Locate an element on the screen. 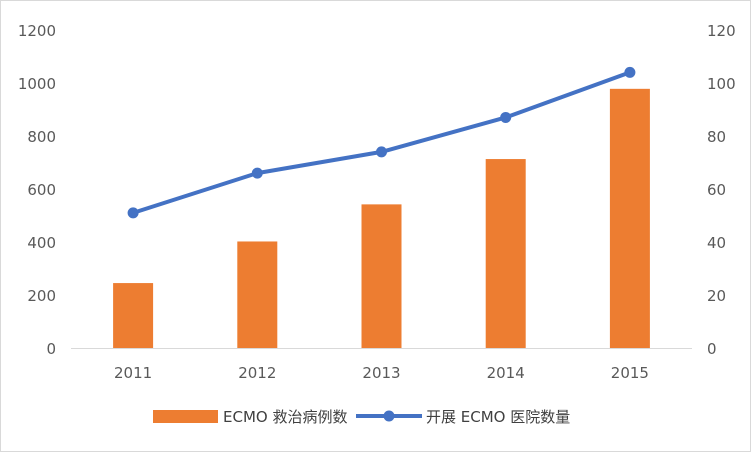 The image size is (751, 452). right-tick-label: 120 is located at coordinates (721, 31).